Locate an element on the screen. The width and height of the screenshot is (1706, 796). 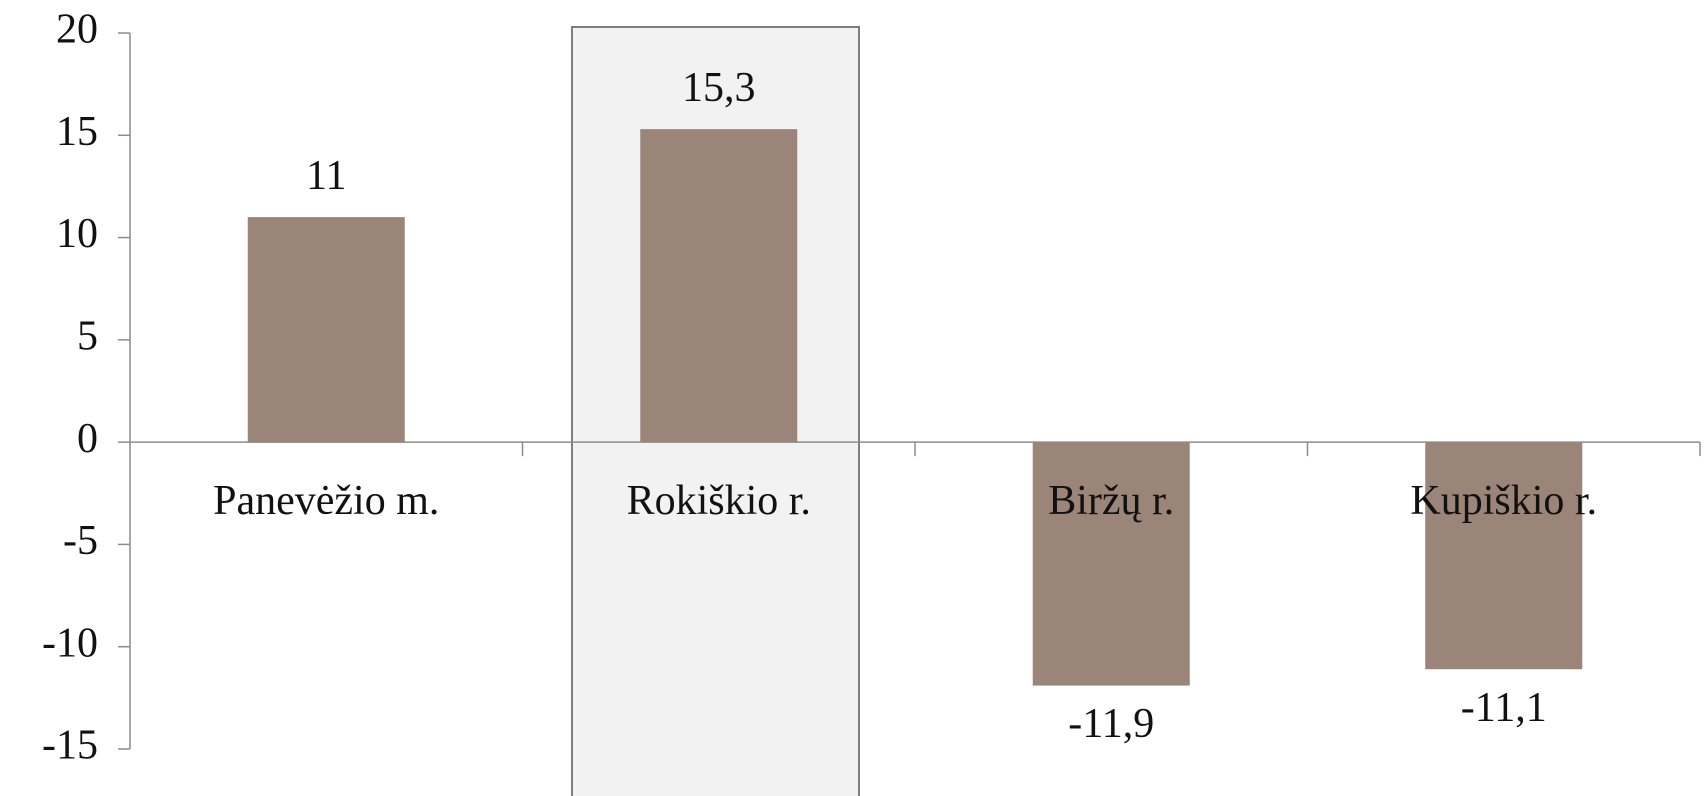
x-tick-label: Kupiškio r. is located at coordinates (1503, 501).